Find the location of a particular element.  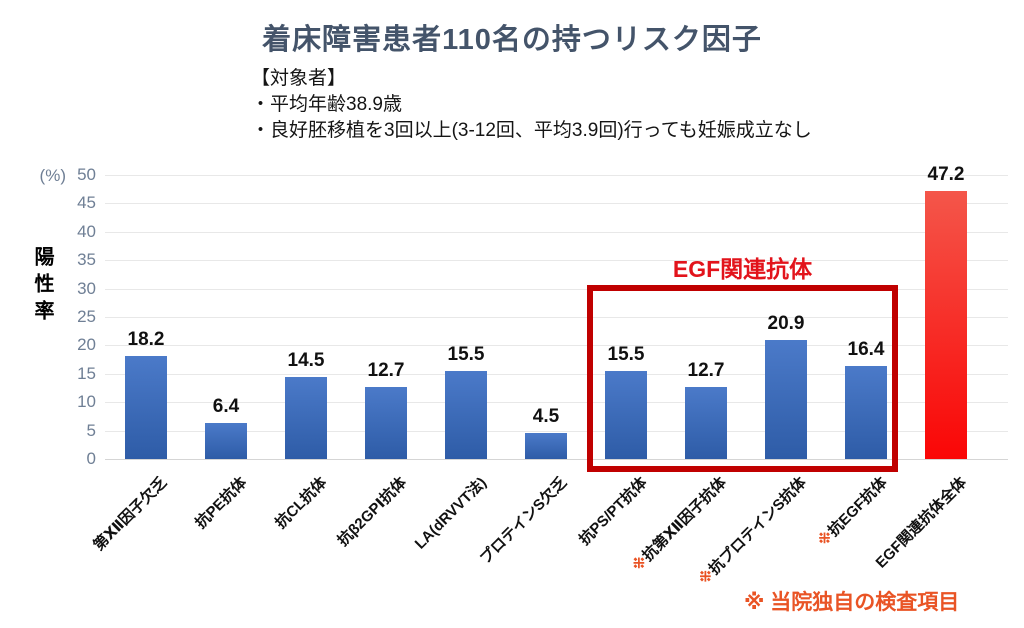

y-axis-tick-label: 40 is located at coordinates (86, 231).